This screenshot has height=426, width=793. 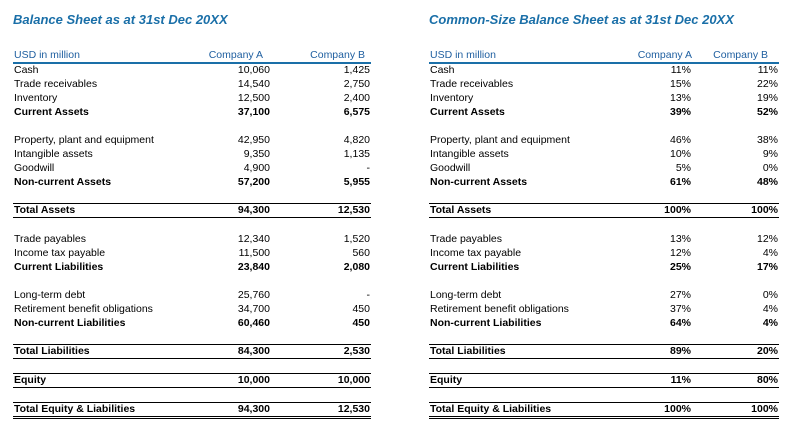 What do you see at coordinates (253, 239) in the screenshot?
I see `company-a-value: 12,340` at bounding box center [253, 239].